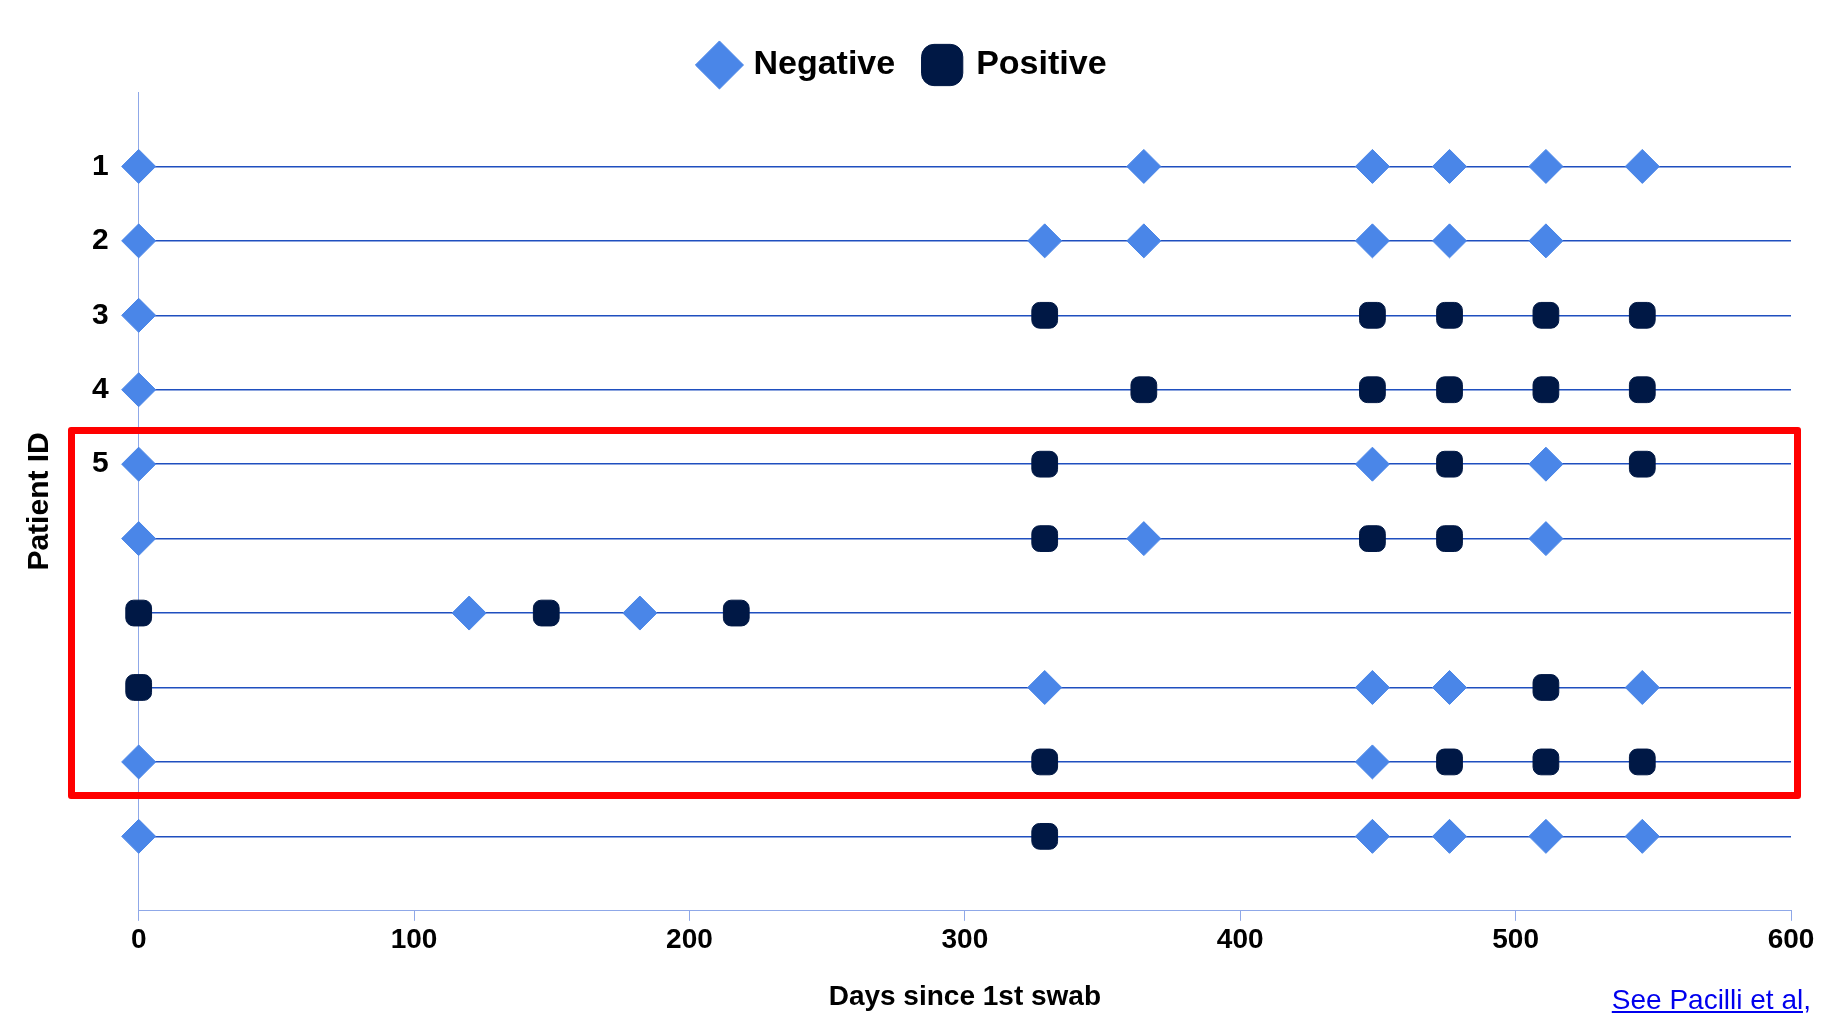 The height and width of the screenshot is (1034, 1829). I want to click on x-tick-label: 200, so click(689, 939).